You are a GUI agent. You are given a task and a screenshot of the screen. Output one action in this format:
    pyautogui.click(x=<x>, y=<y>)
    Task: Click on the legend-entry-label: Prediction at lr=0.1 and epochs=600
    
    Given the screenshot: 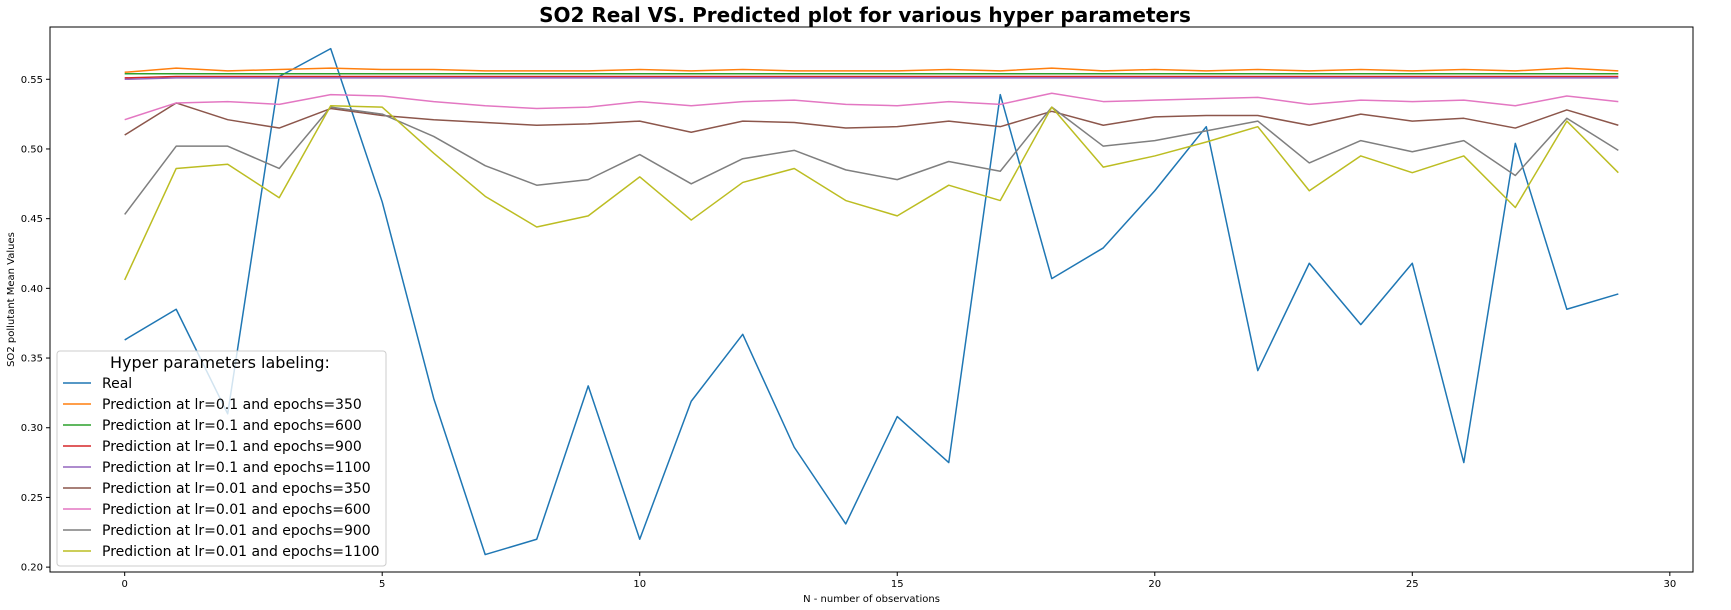 What is the action you would take?
    pyautogui.click(x=232, y=426)
    